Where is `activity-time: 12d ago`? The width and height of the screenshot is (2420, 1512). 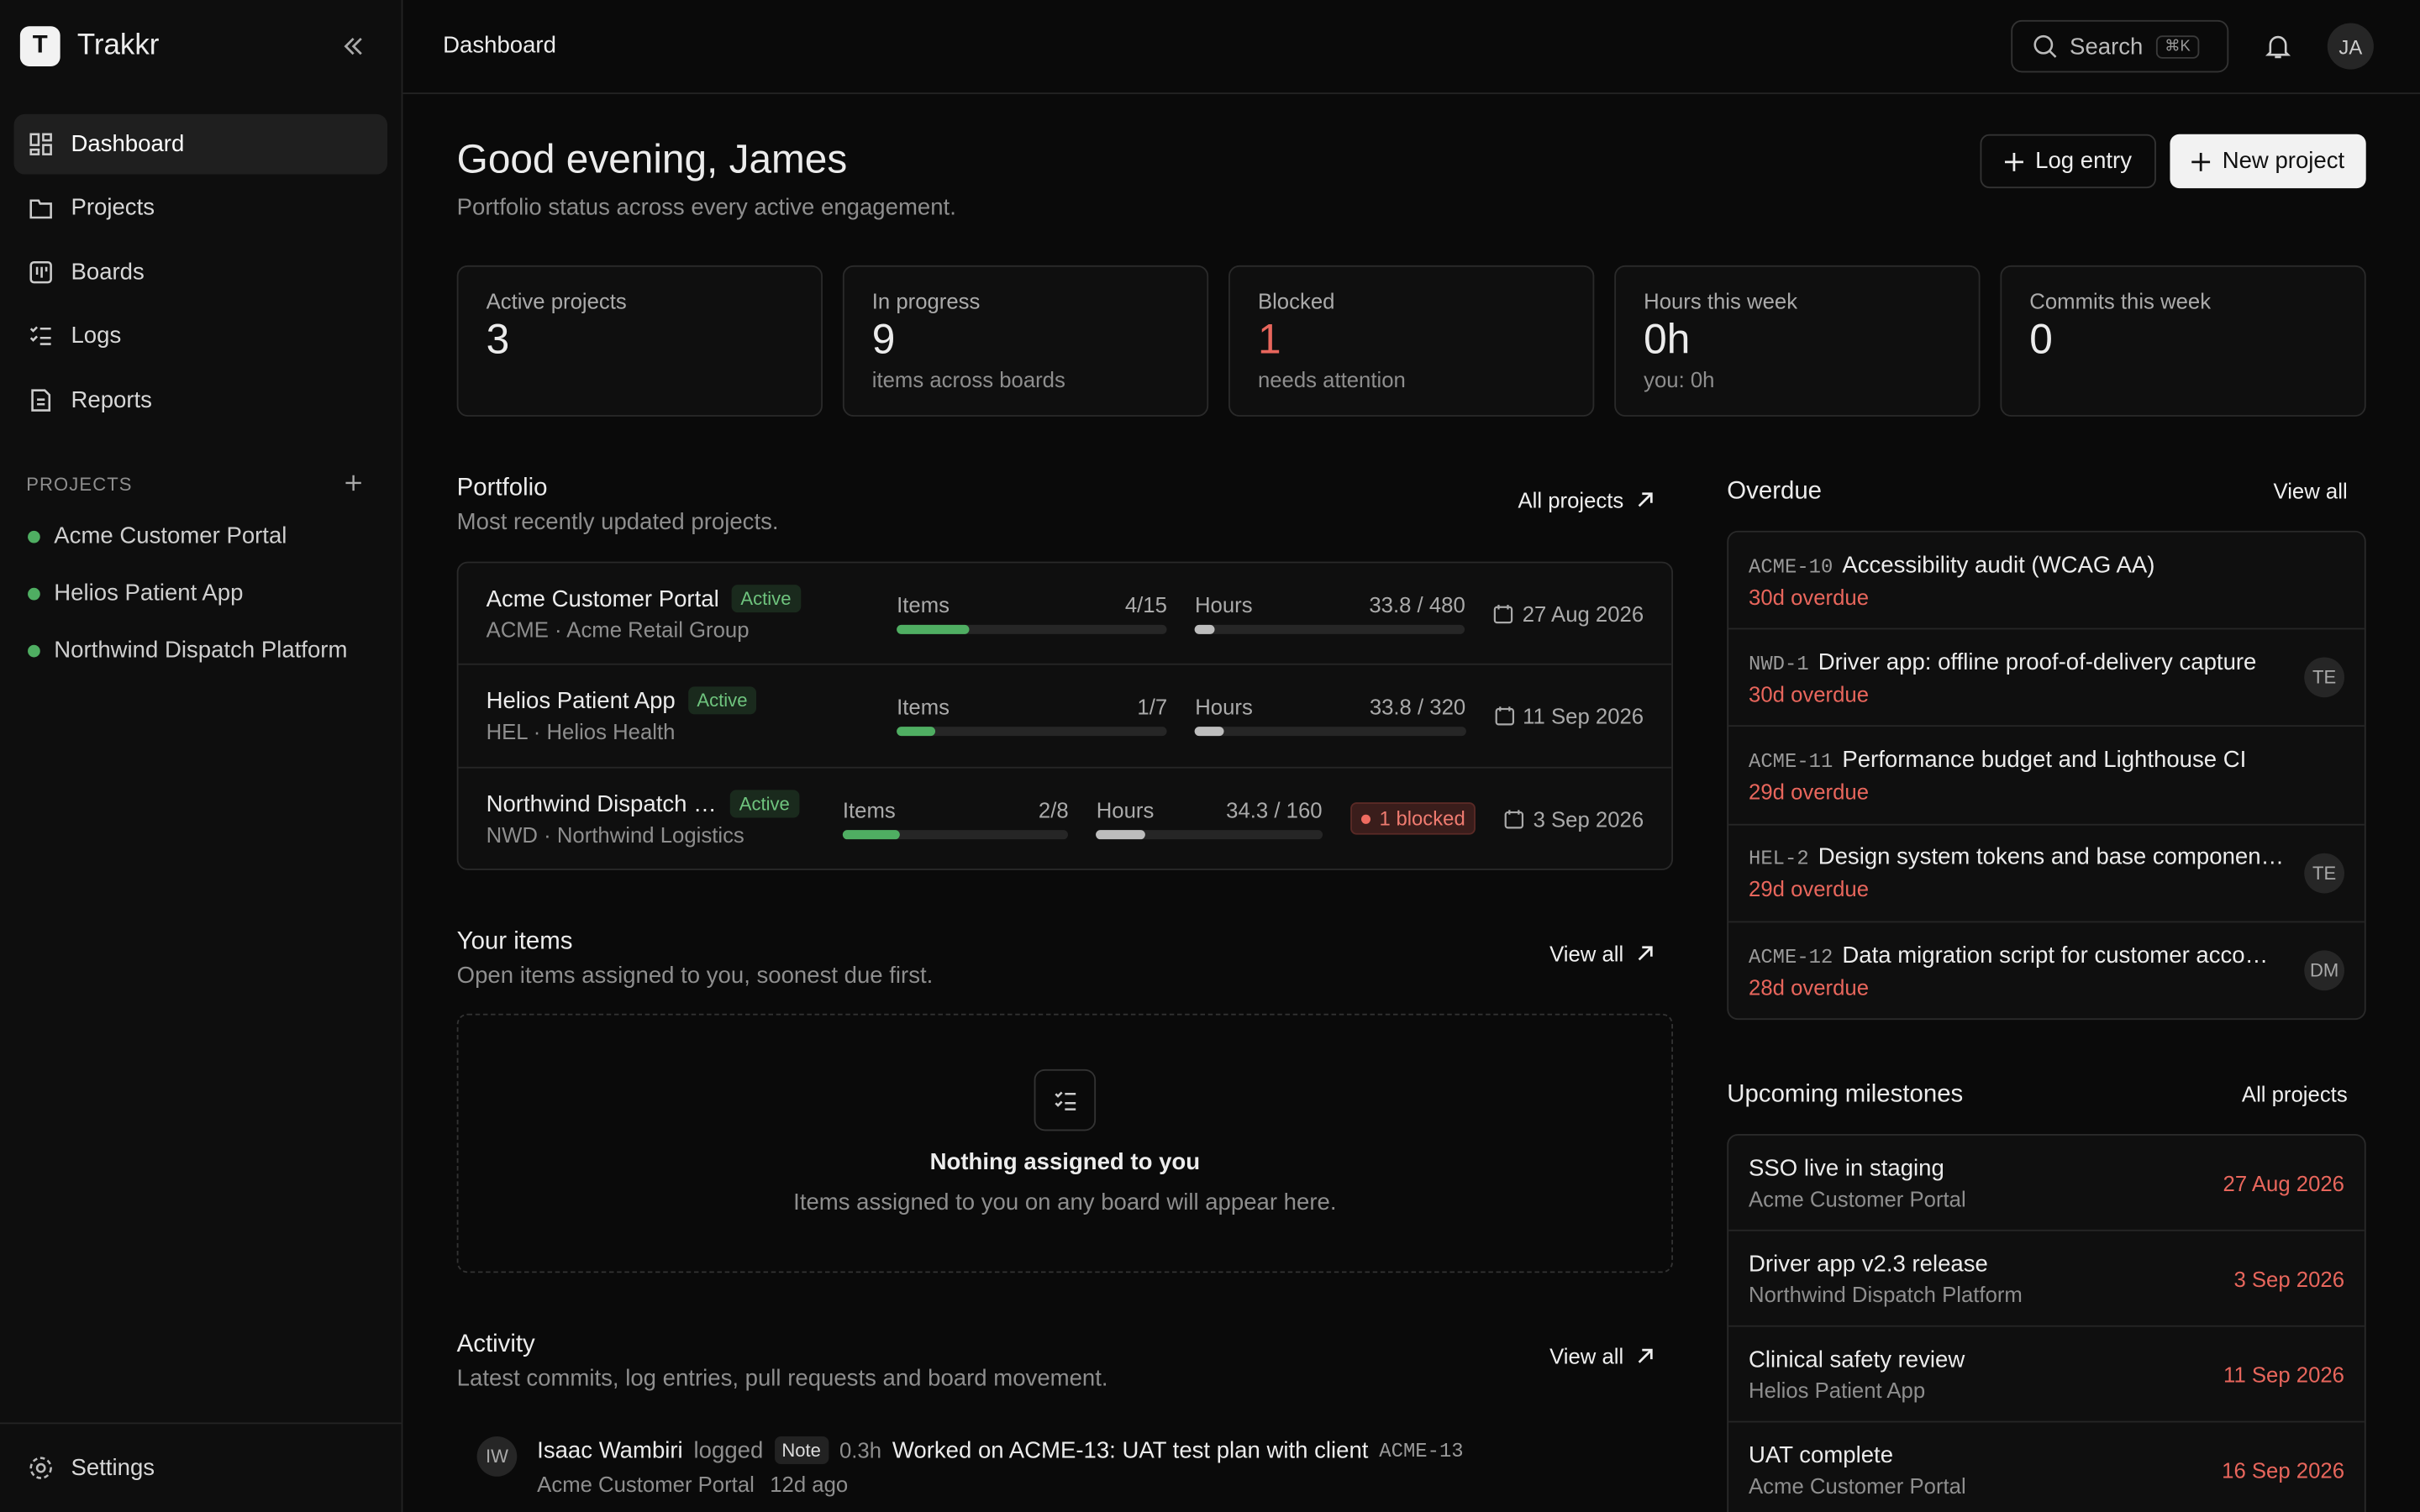 activity-time: 12d ago is located at coordinates (810, 1484).